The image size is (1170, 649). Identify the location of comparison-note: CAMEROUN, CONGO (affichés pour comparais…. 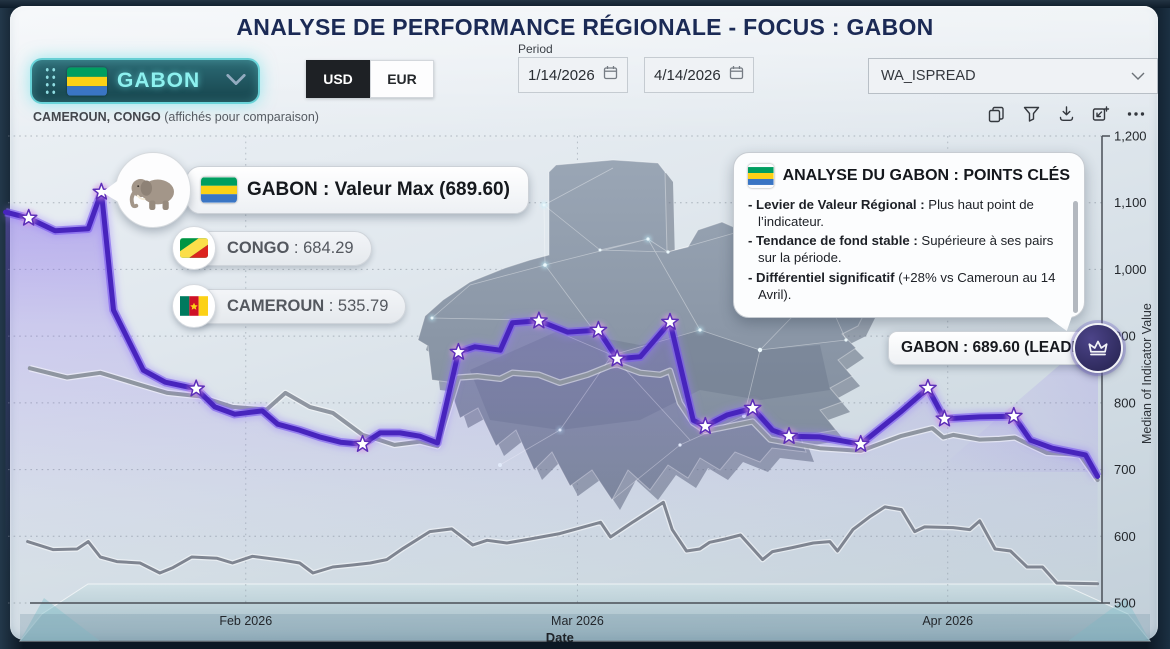
(176, 117).